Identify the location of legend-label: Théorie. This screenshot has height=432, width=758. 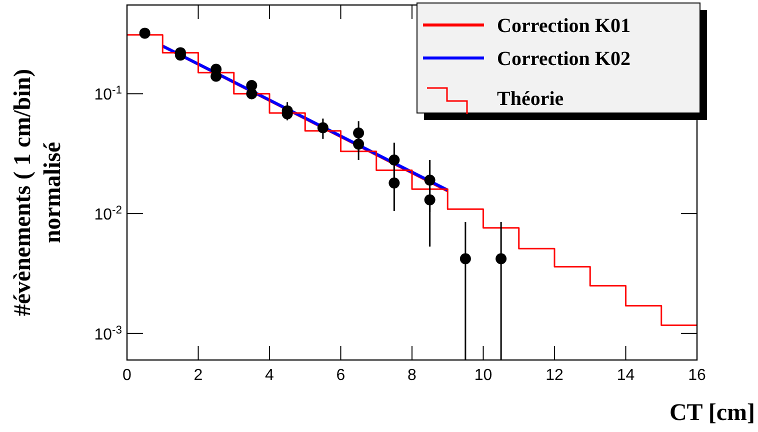
(530, 99).